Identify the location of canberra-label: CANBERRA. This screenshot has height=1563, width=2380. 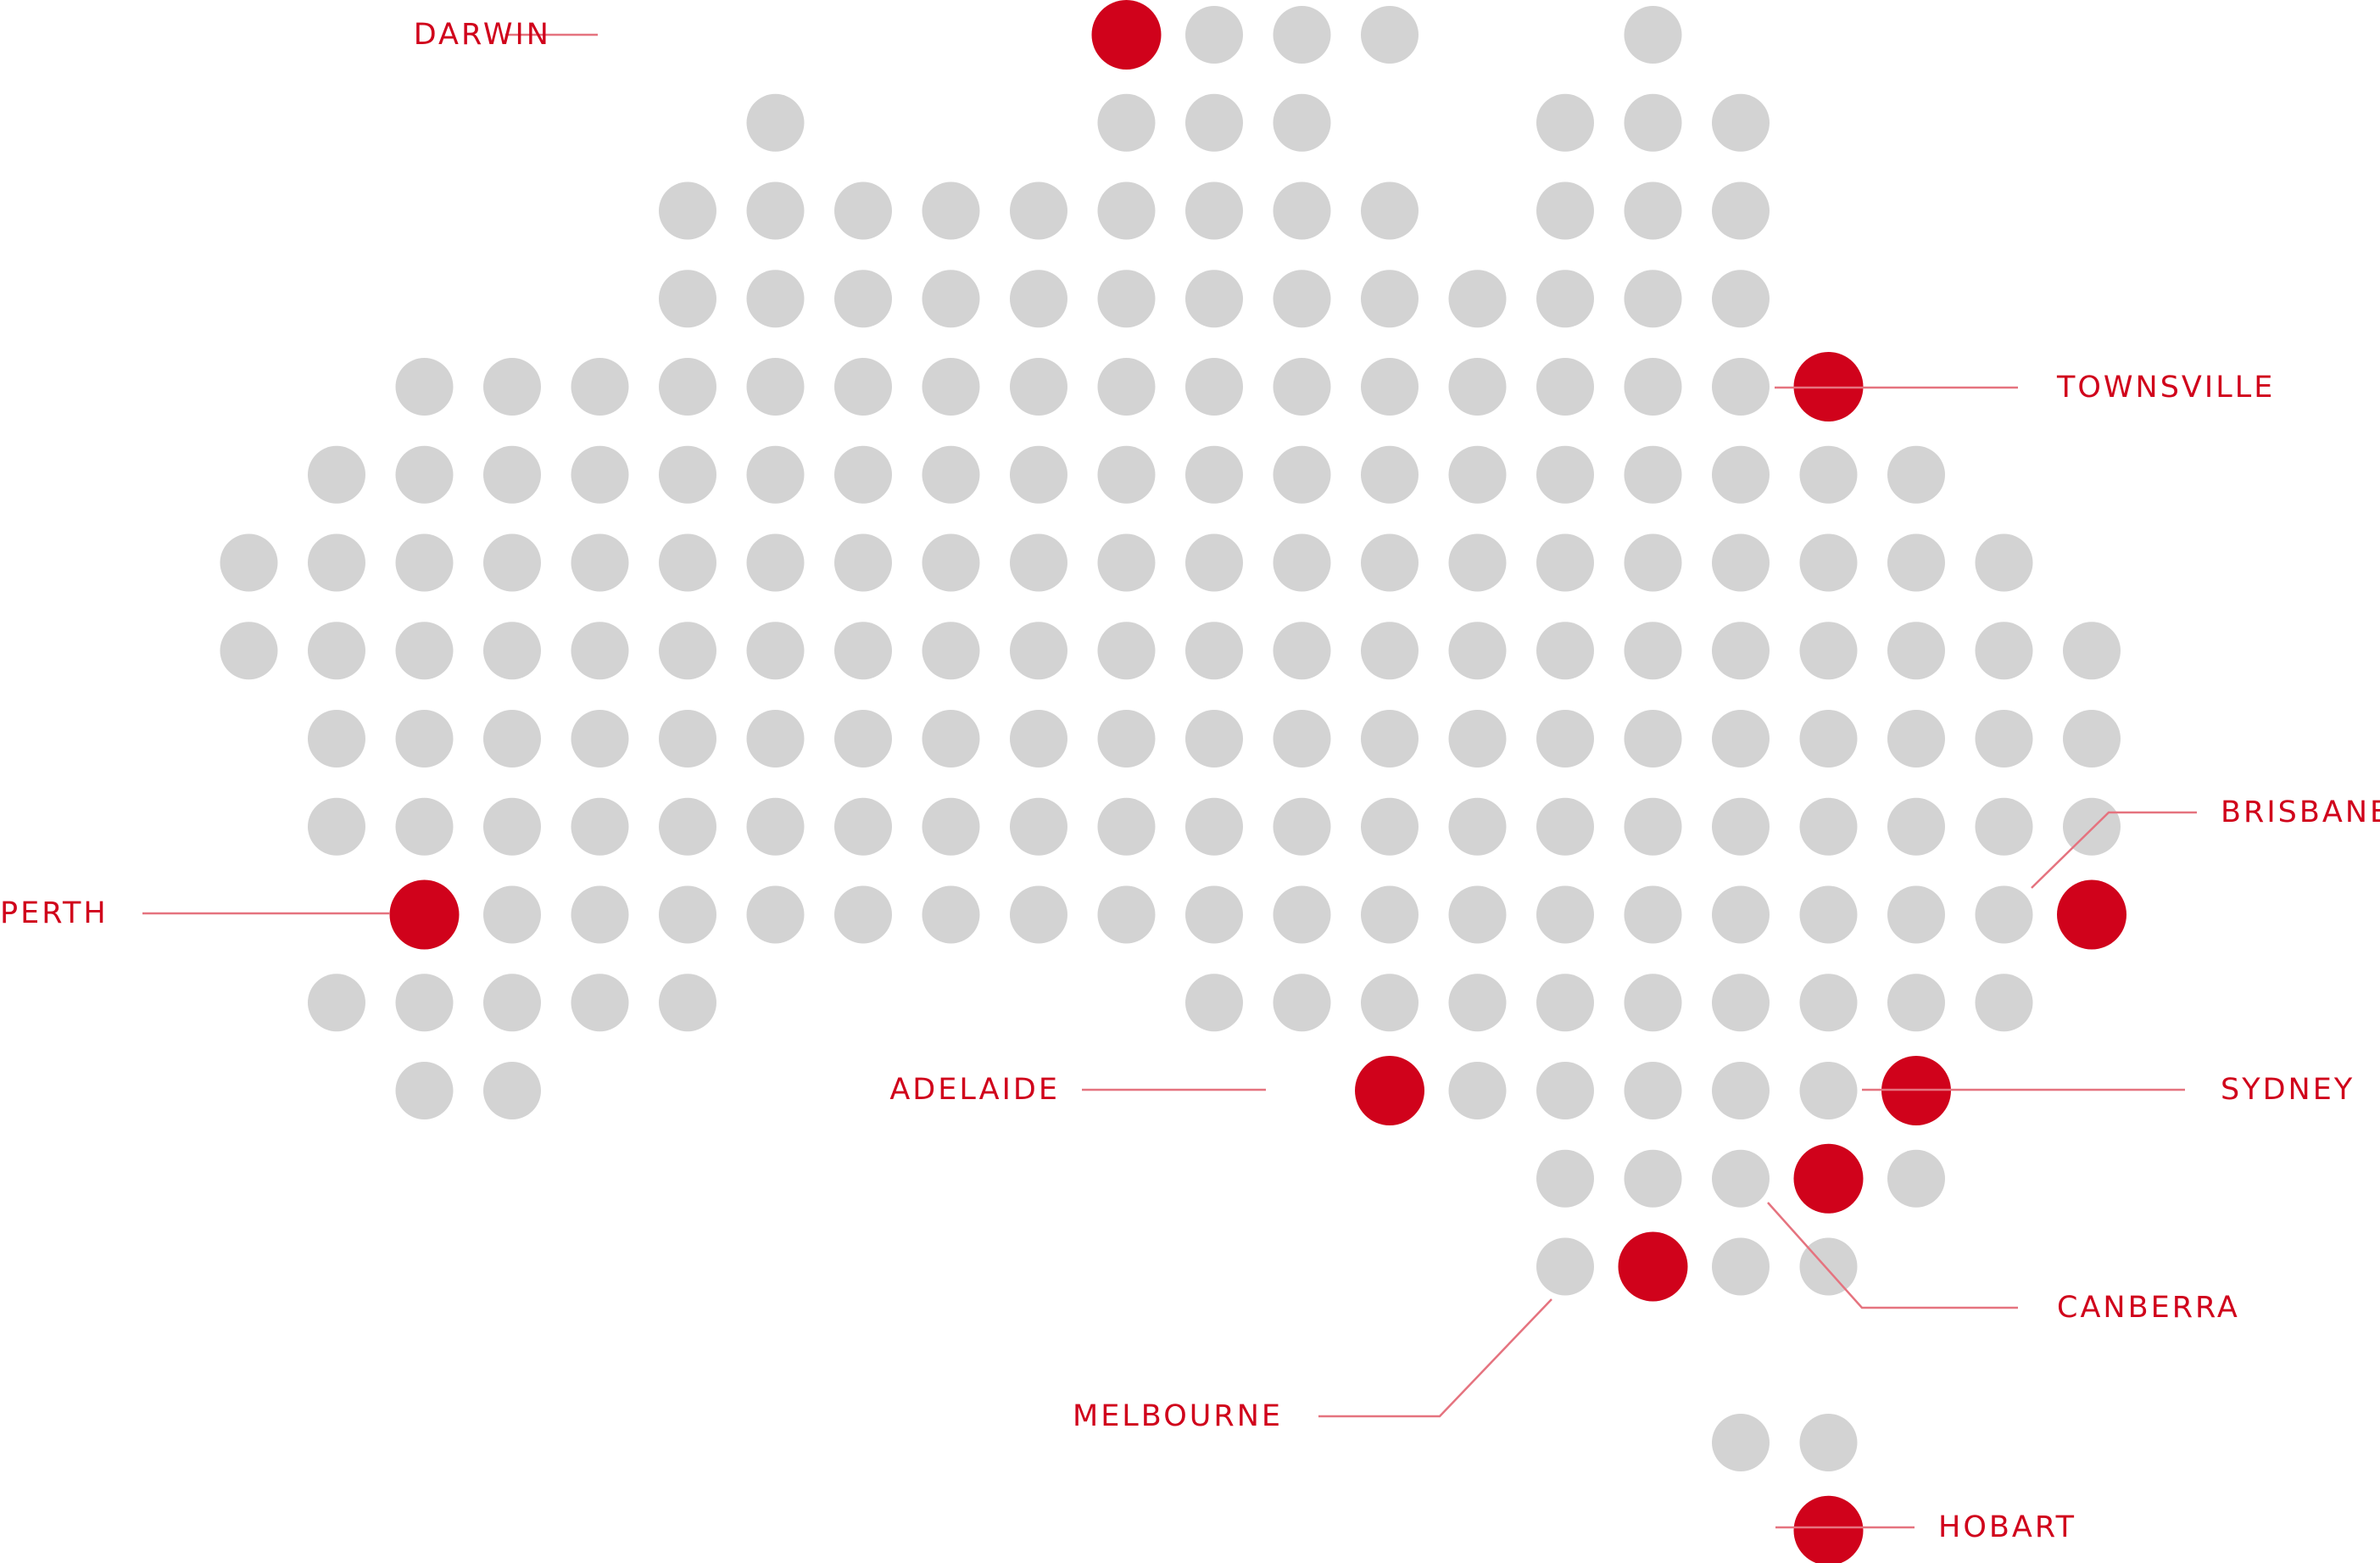
(2148, 1308).